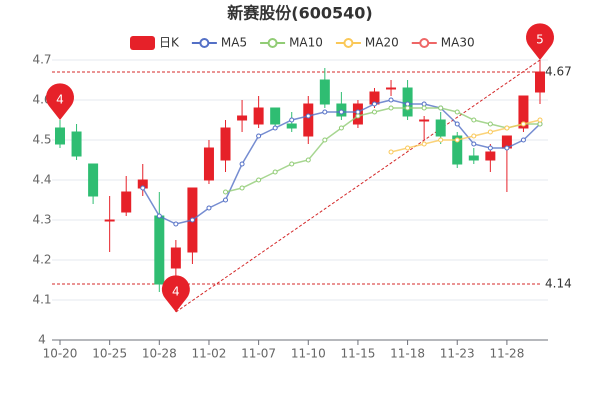 The width and height of the screenshot is (600, 404). What do you see at coordinates (558, 72) in the screenshot?
I see `ref-label: 4.67` at bounding box center [558, 72].